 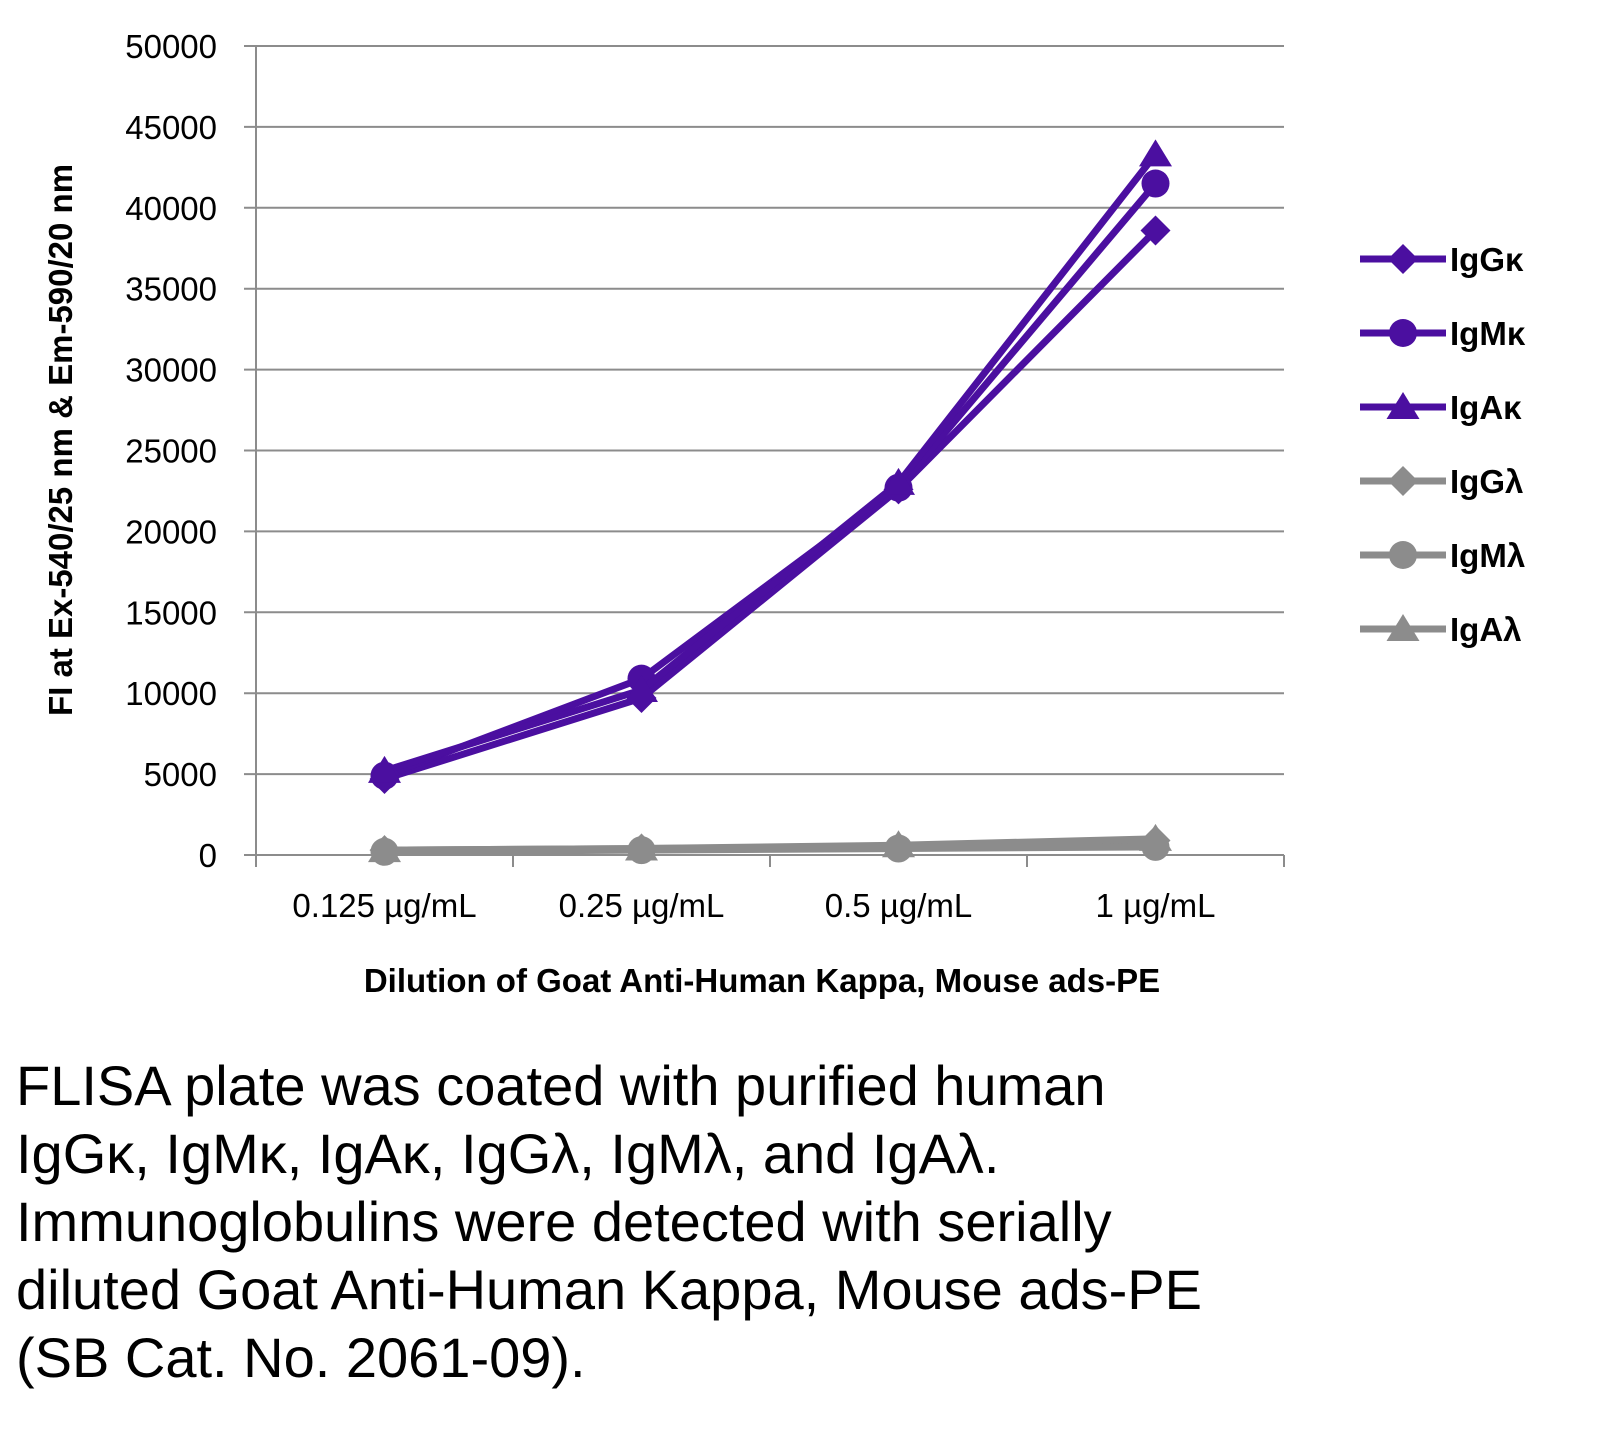 What do you see at coordinates (171, 46) in the screenshot?
I see `y-tick-label: 50000` at bounding box center [171, 46].